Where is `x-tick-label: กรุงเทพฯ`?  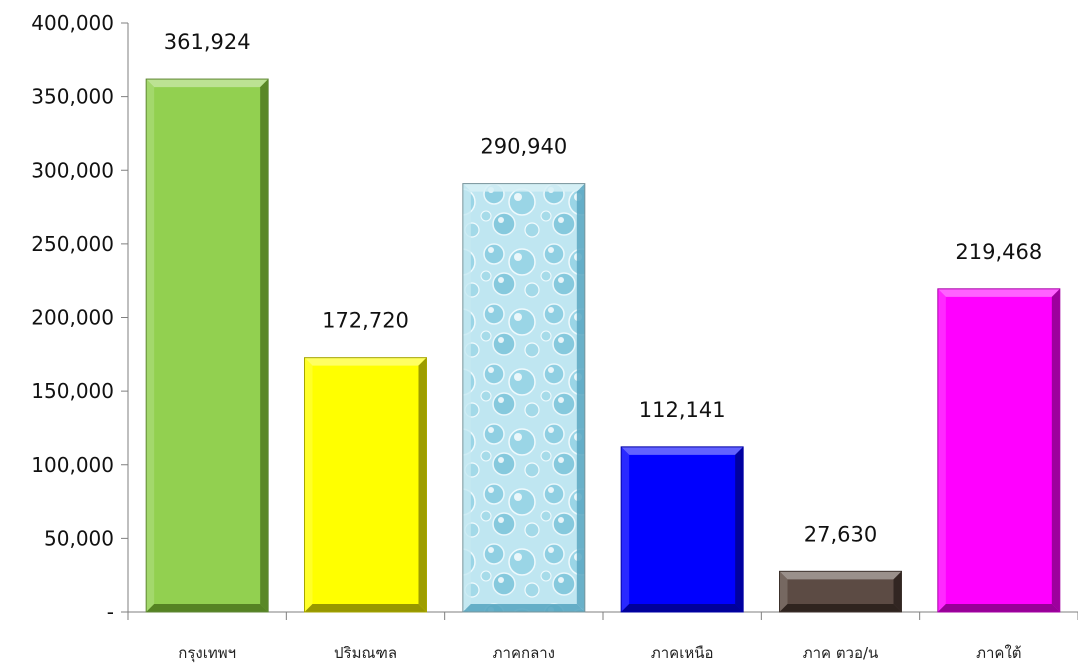 x-tick-label: กรุงเทพฯ is located at coordinates (207, 653).